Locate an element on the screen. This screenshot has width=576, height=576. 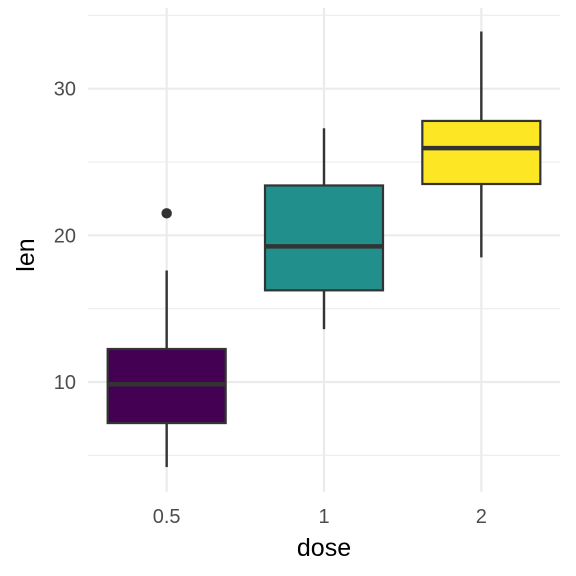
y-tick-label: 10 is located at coordinates (65, 383).